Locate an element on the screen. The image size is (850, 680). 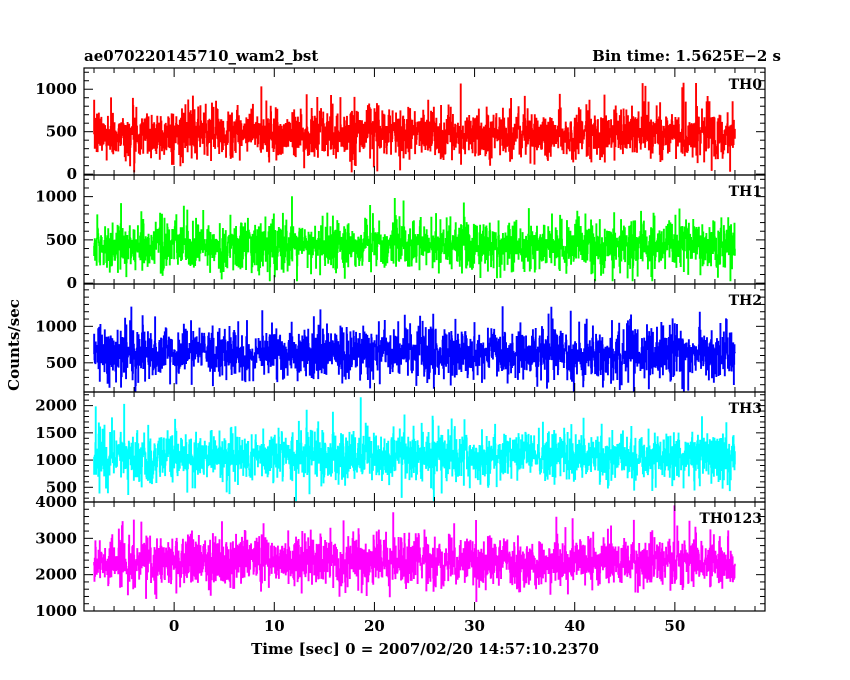
chart-title-right: Bin time: 1.5625E−2 s is located at coordinates (686, 56).